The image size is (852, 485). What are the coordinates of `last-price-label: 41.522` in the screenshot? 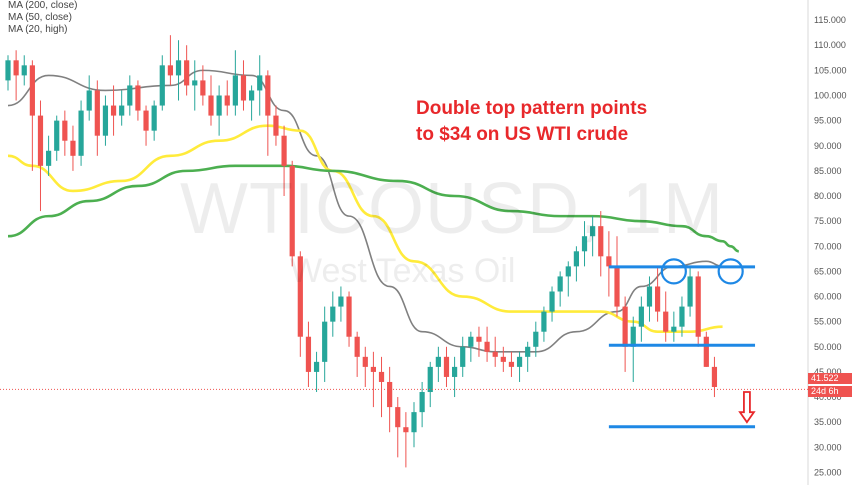 It's located at (830, 378).